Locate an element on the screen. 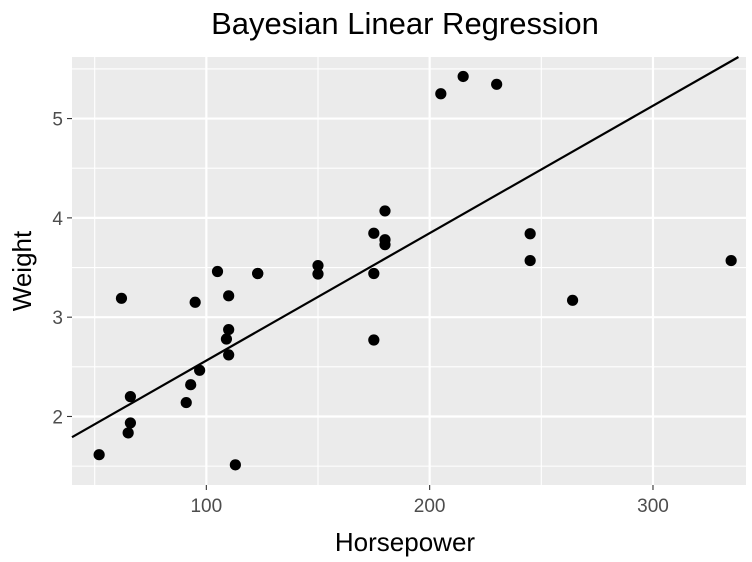 Image resolution: width=752 pixels, height=562 pixels. y-tick-label: 4 is located at coordinates (57, 219).